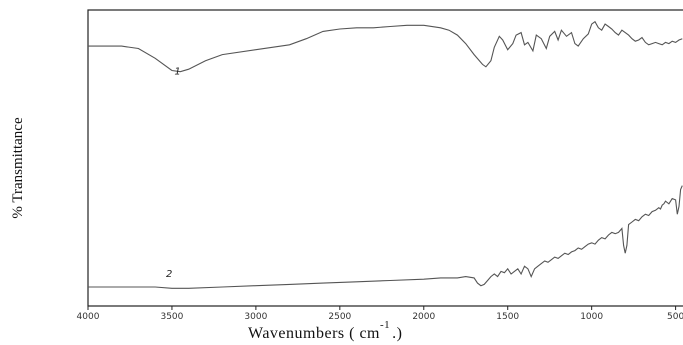 The image size is (683, 345). What do you see at coordinates (397, 333) in the screenshot?
I see `x-axis-label-suffix: .)` at bounding box center [397, 333].